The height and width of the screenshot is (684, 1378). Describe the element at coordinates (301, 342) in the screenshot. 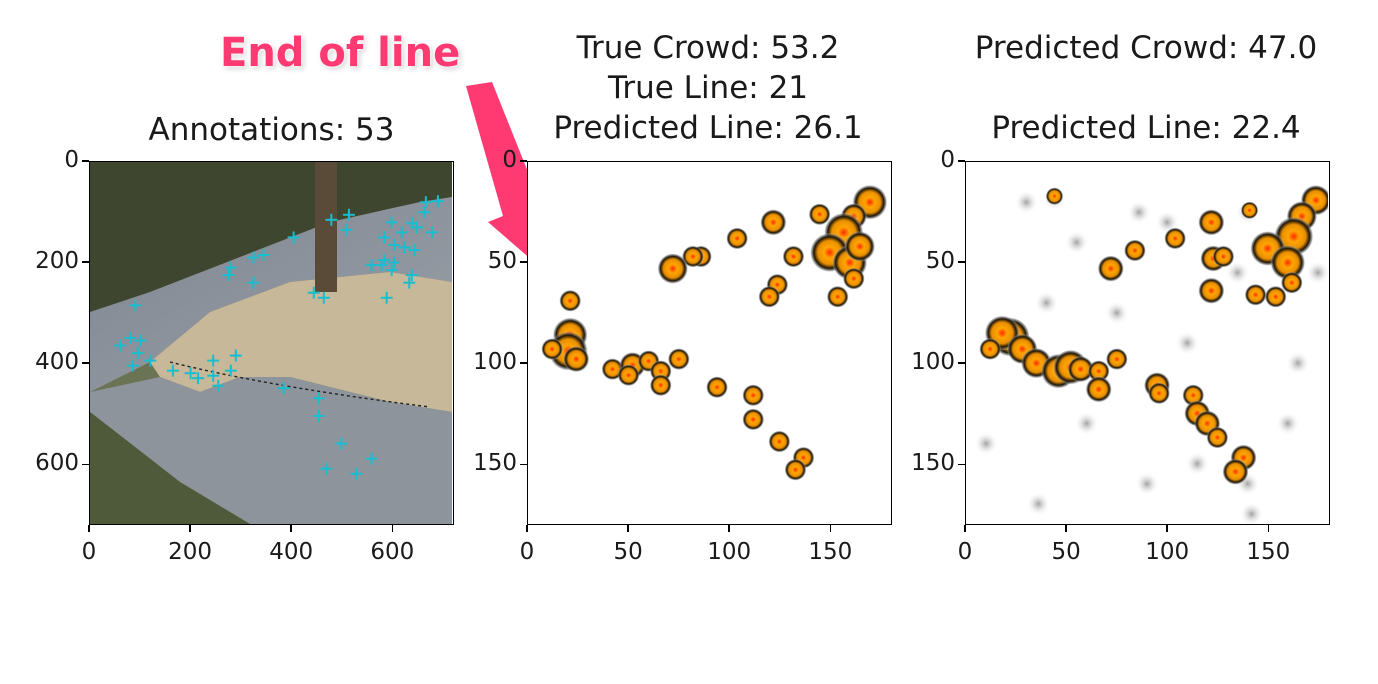

I see `photo-sand-area` at that location.